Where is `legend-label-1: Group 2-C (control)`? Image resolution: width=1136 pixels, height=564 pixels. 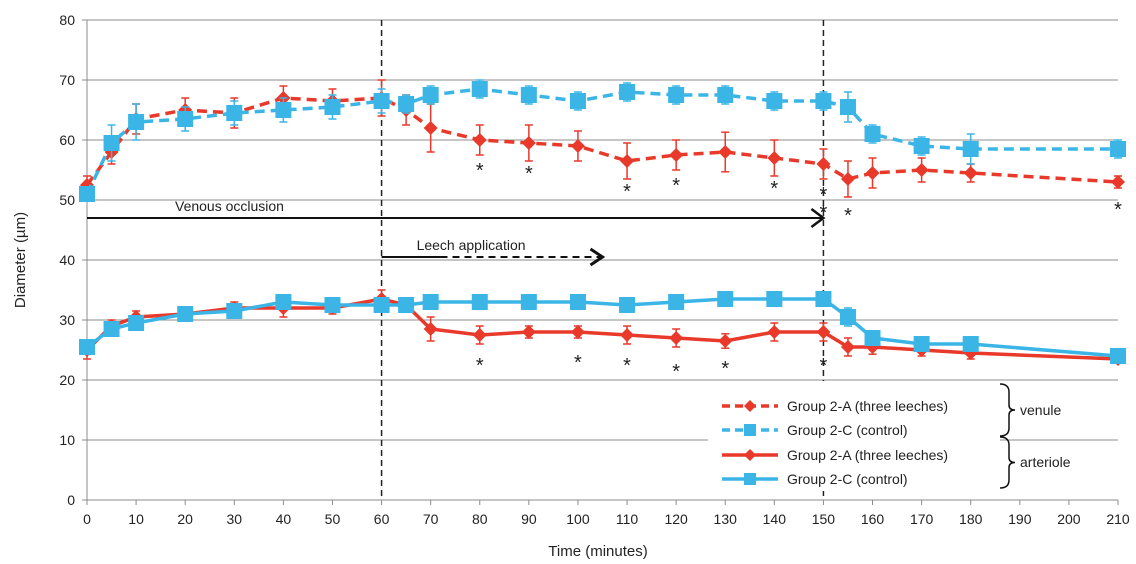
legend-label-1: Group 2-C (control) is located at coordinates (847, 430).